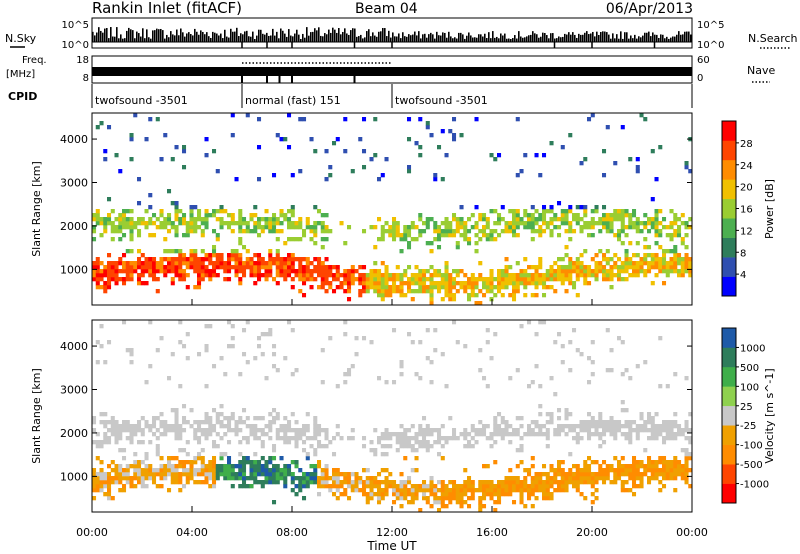  I want to click on colorbar-swatch, so click(729, 169).